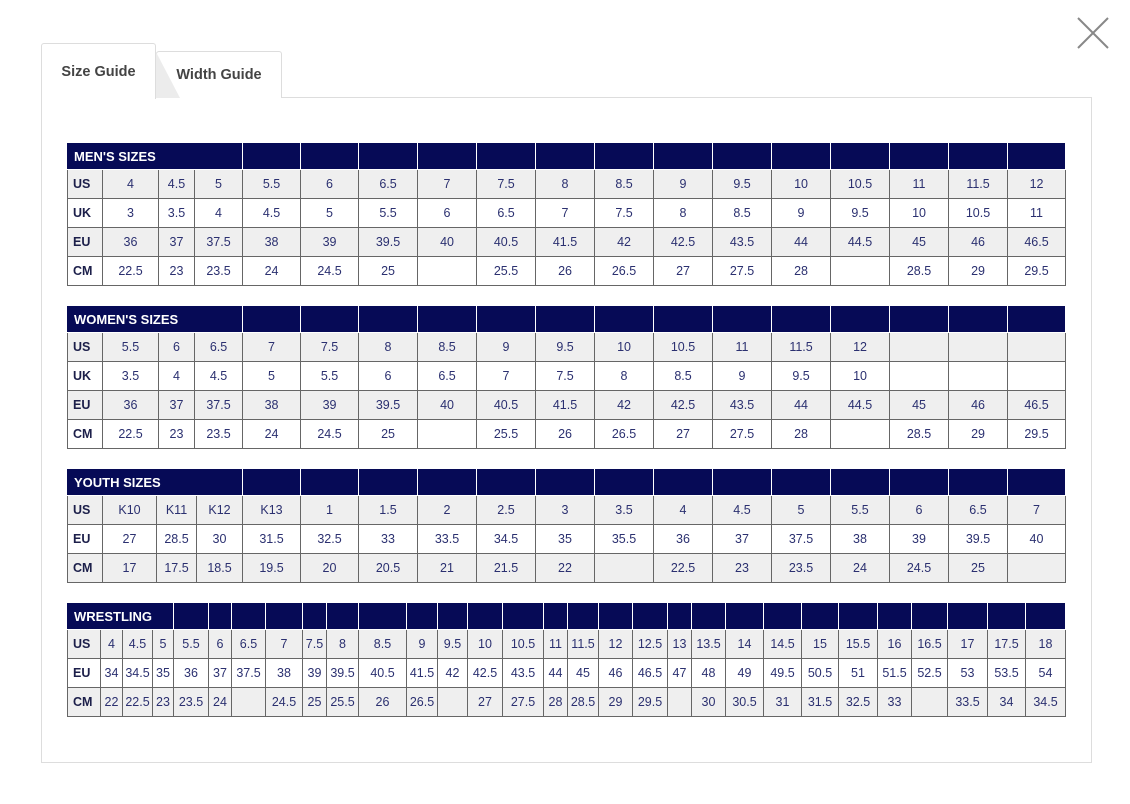 This screenshot has height=804, width=1130. I want to click on size-cell: 30, so click(708, 702).